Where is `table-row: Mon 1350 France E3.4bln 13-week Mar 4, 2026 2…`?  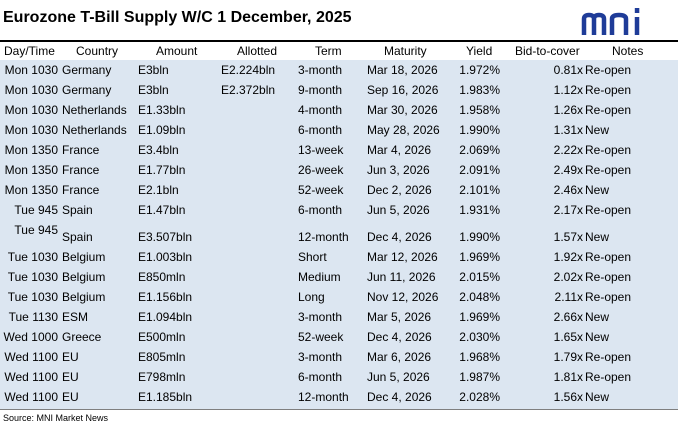 table-row: Mon 1350 France E3.4bln 13-week Mar 4, 2026 2… is located at coordinates (339, 150).